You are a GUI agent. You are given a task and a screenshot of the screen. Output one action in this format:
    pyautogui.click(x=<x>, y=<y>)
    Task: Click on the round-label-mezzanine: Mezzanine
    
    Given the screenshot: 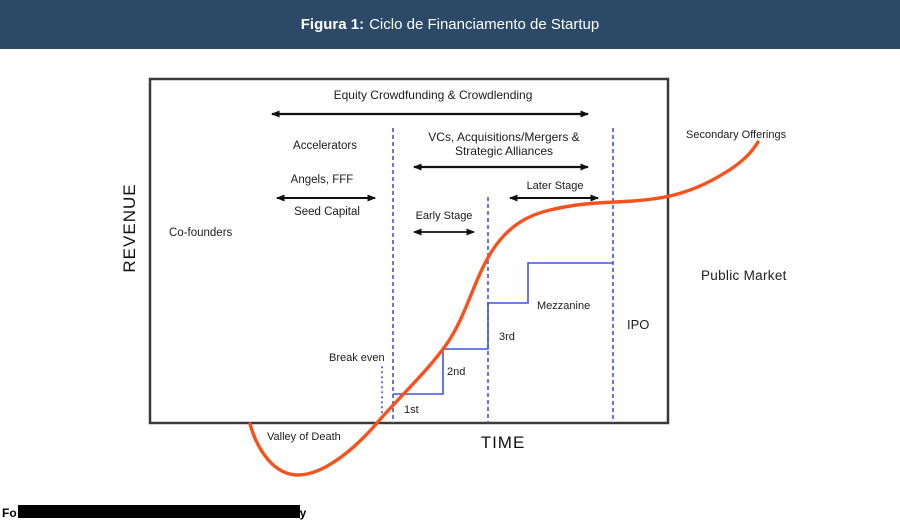 What is the action you would take?
    pyautogui.click(x=564, y=306)
    